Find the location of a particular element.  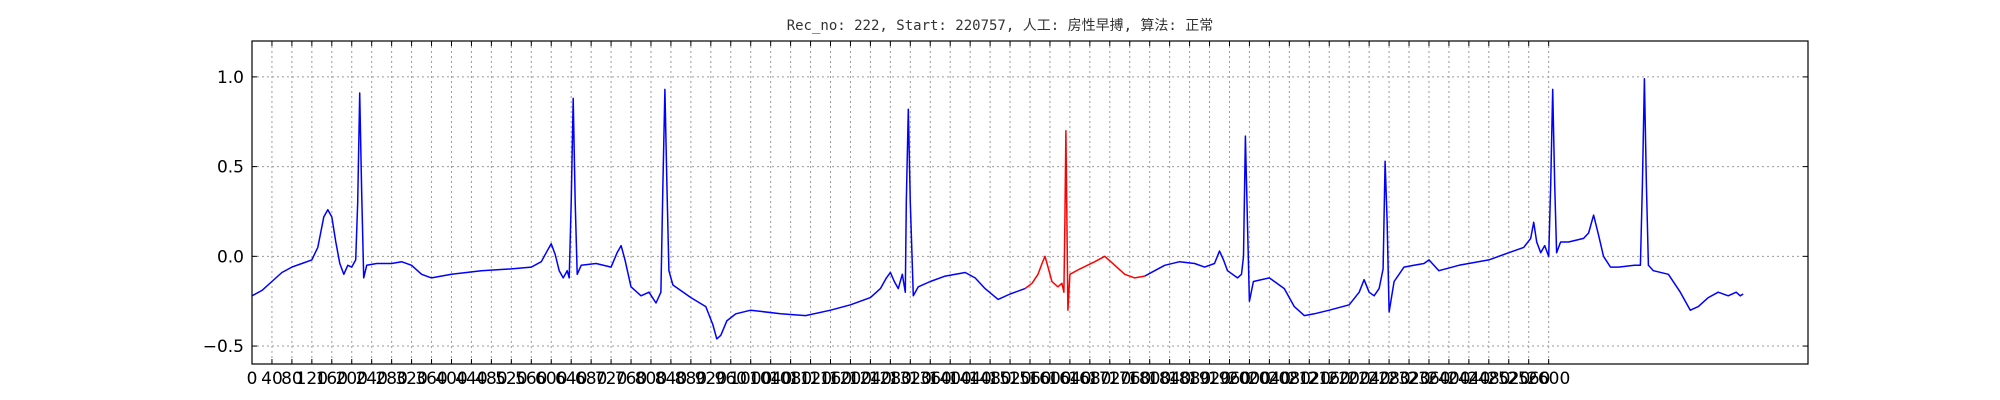

x-tick-label: 400 is located at coordinates (451, 379).